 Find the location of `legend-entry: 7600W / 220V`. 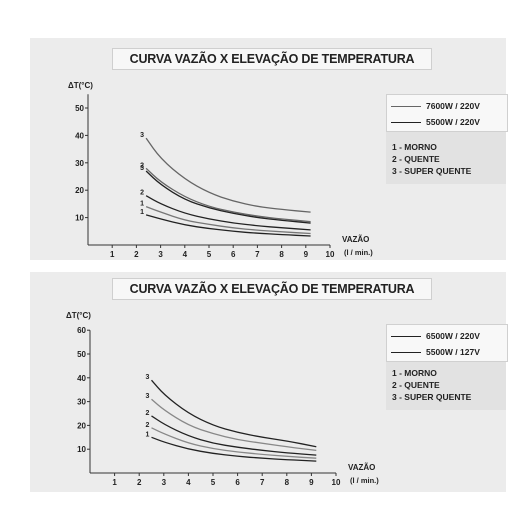

legend-entry: 7600W / 220V is located at coordinates (435, 106).